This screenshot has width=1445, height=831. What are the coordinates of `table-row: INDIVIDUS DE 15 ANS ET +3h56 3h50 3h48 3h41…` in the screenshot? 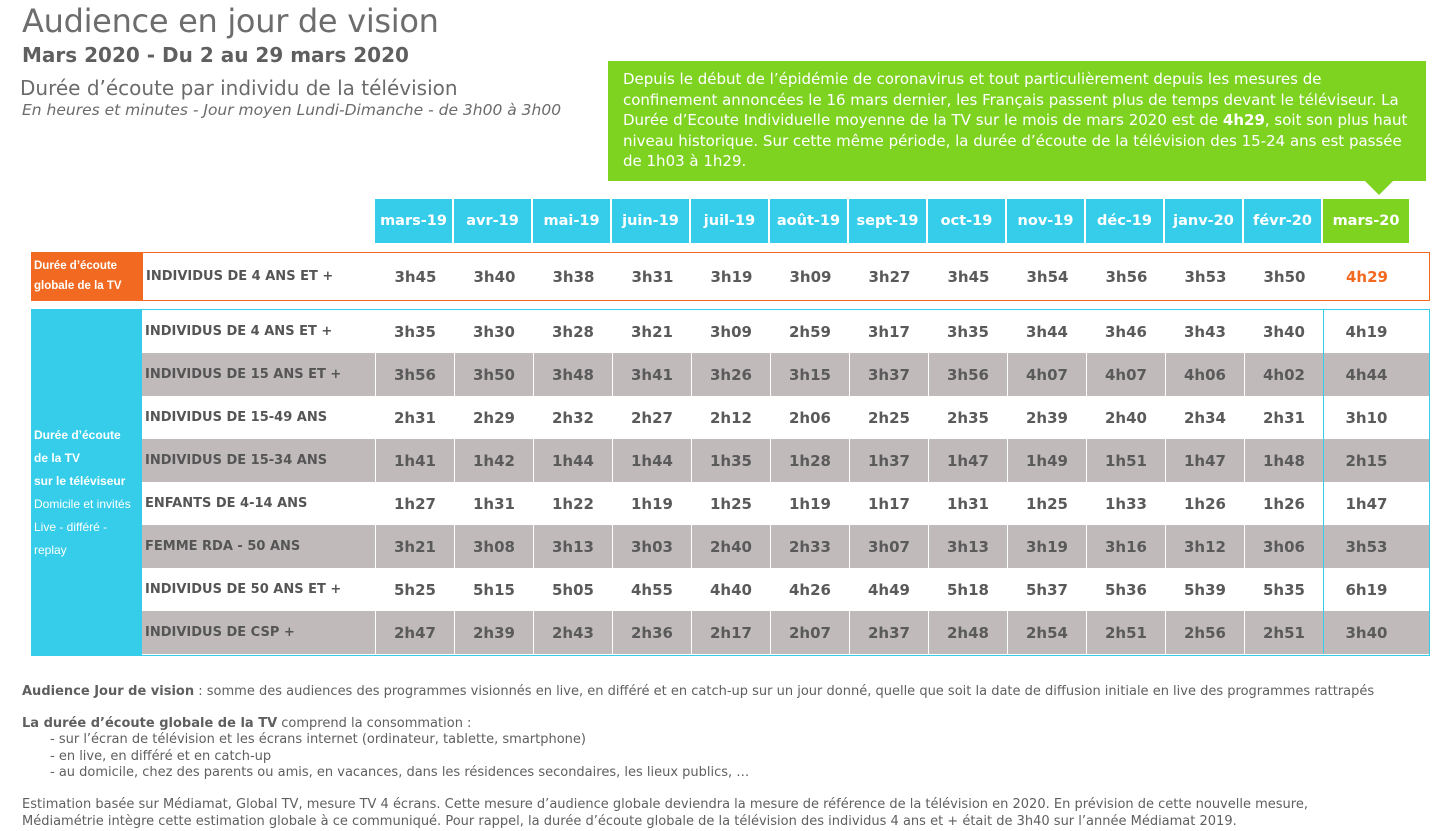 It's located at (785, 374).